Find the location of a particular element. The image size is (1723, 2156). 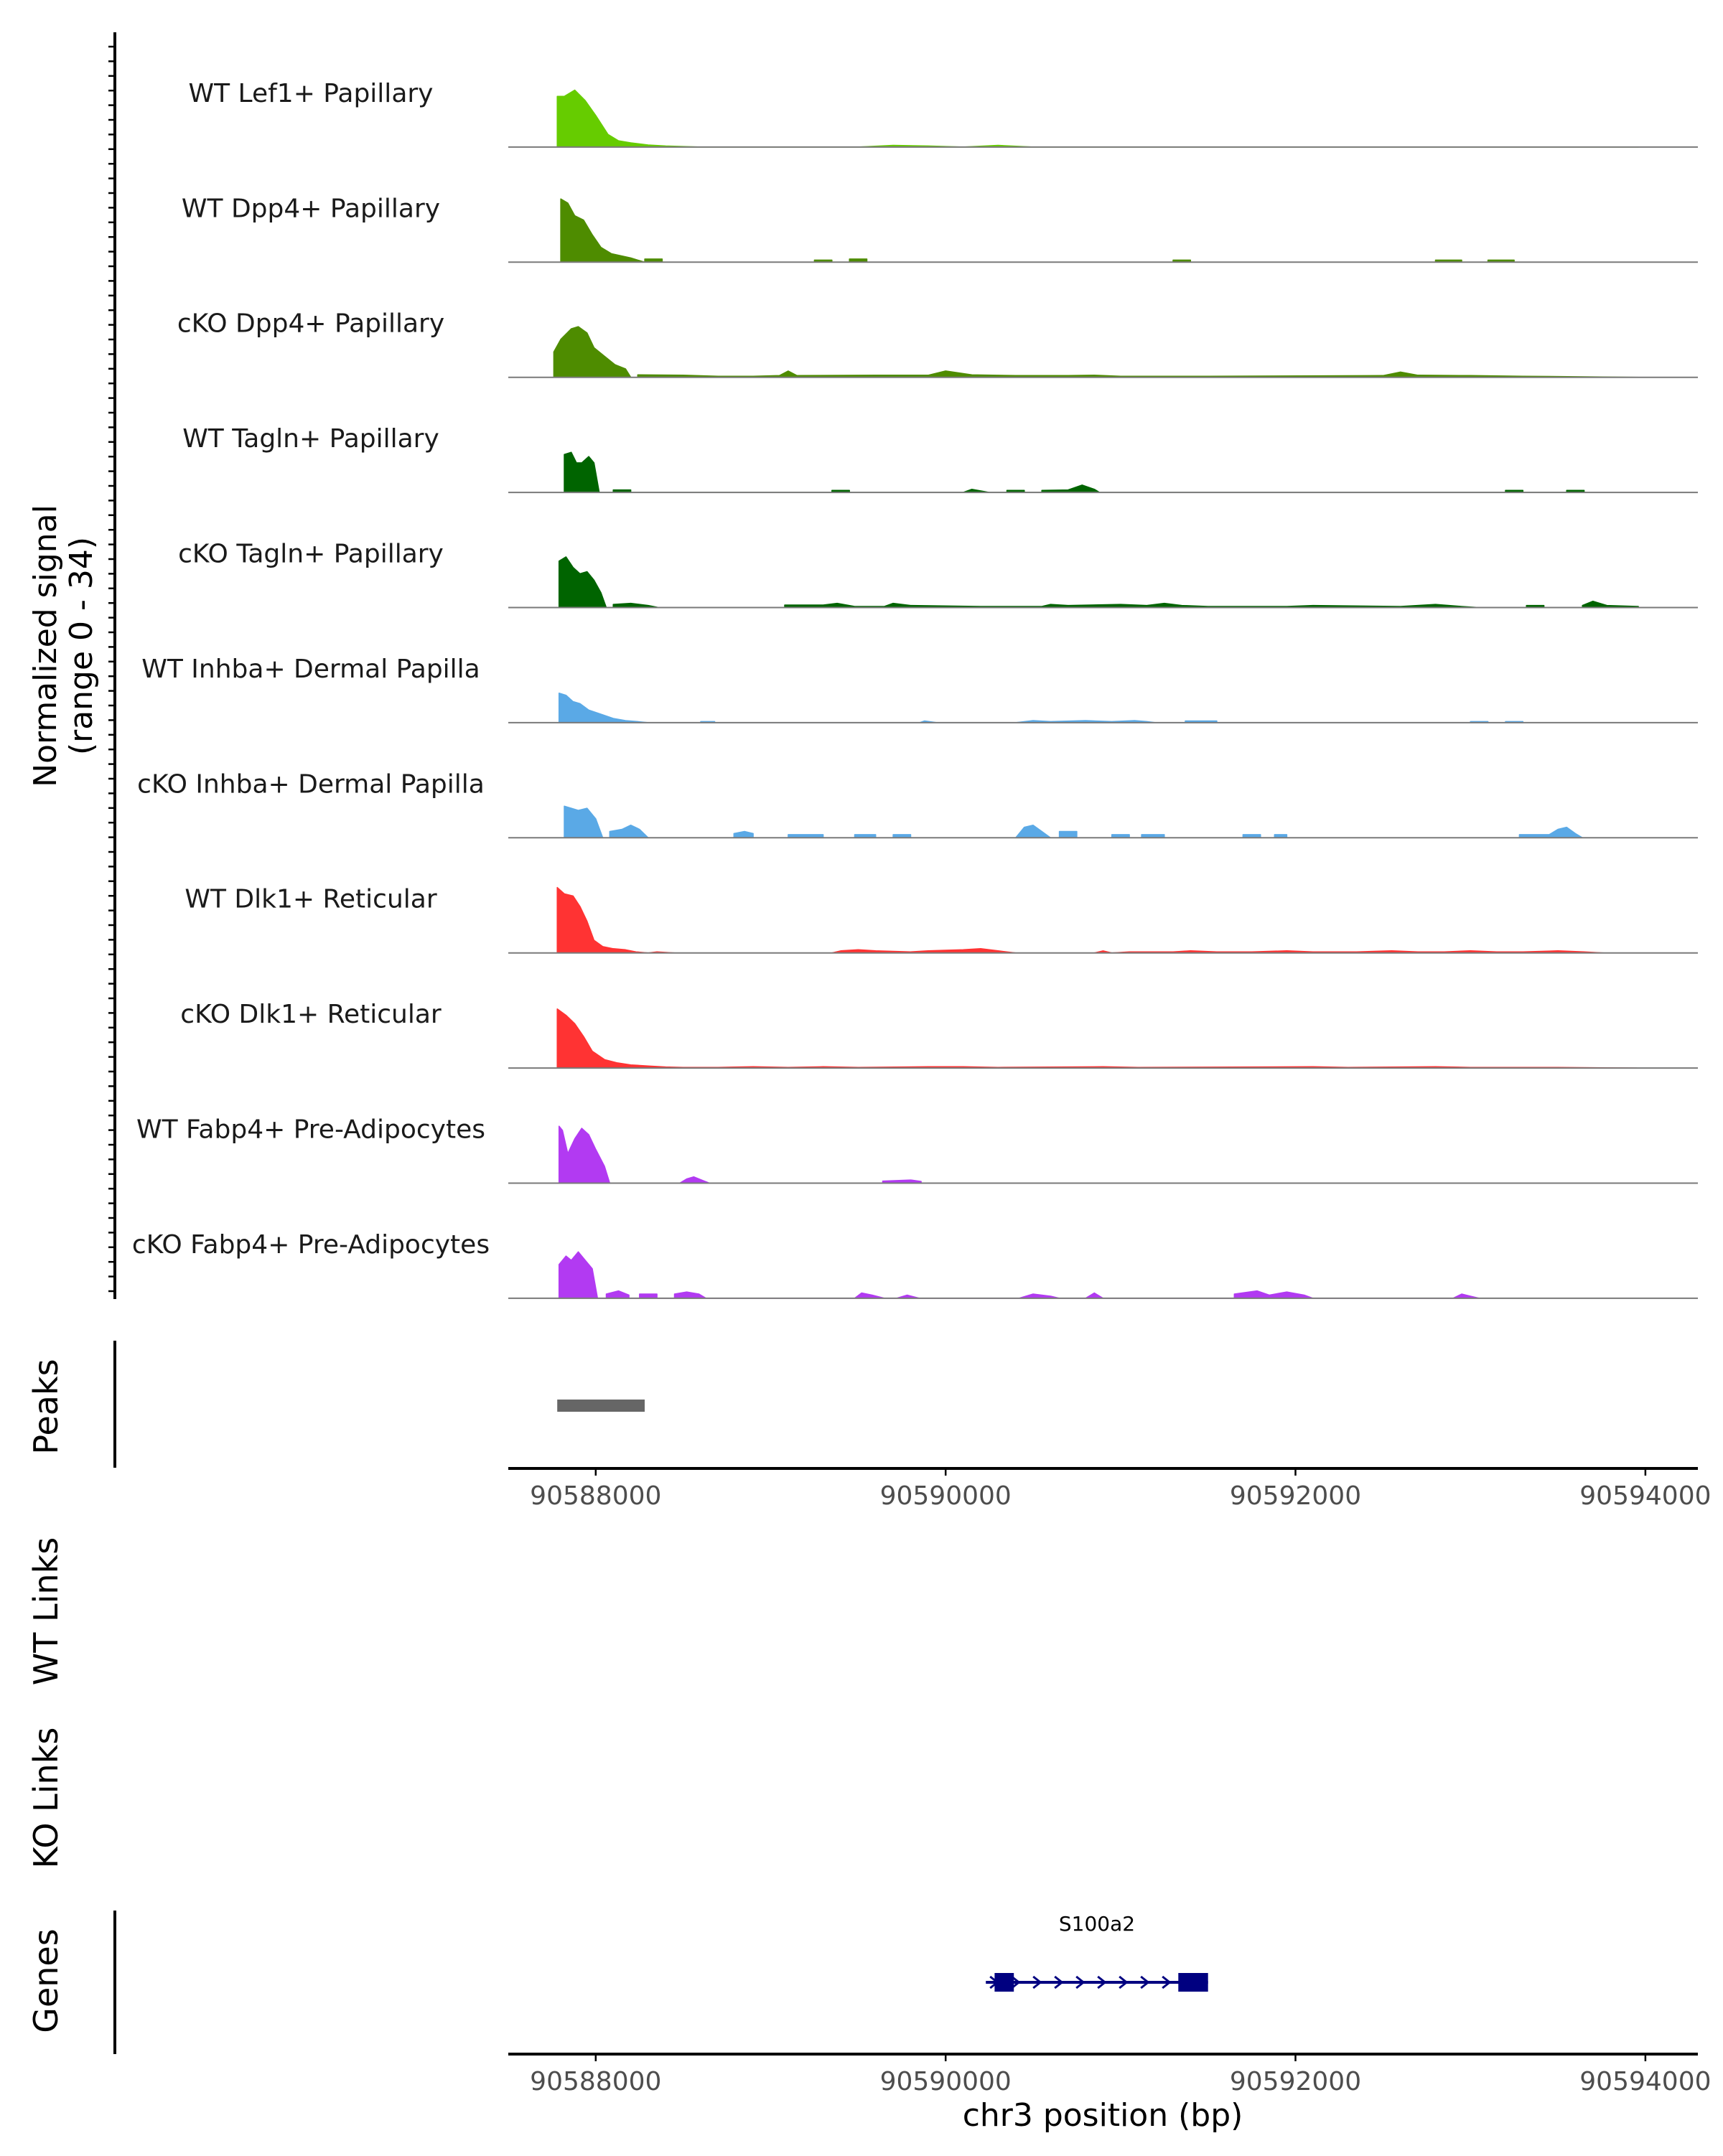

x-axis-title: chr3 position (bp) is located at coordinates (1103, 2115).